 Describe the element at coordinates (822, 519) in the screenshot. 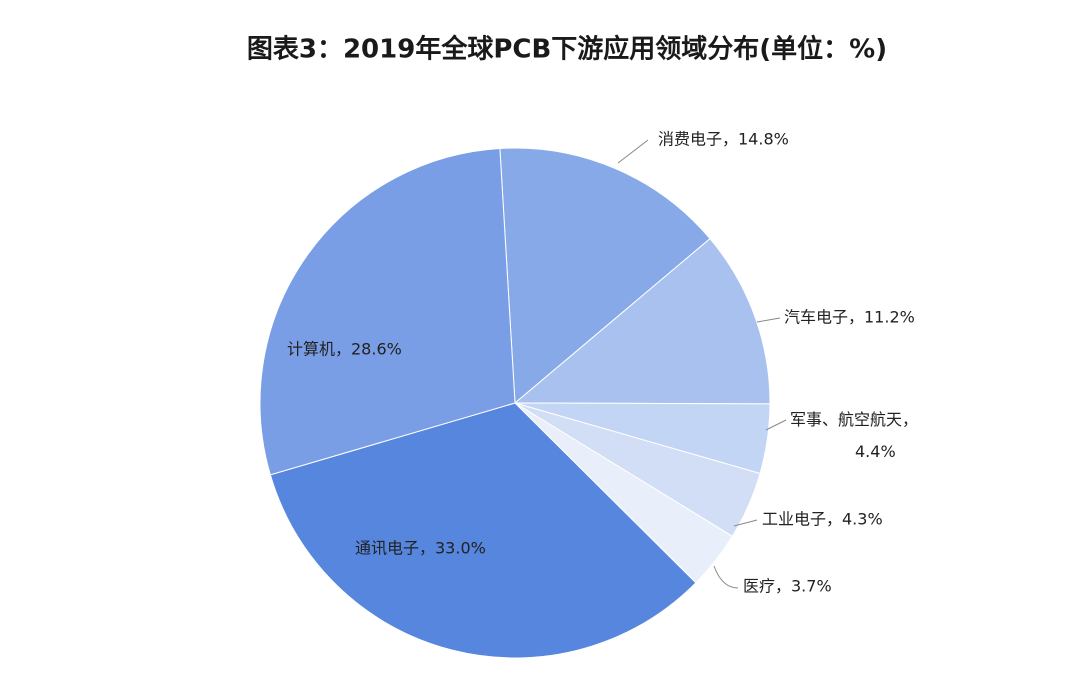

I see `data-label: 工业电子，4.3%` at that location.